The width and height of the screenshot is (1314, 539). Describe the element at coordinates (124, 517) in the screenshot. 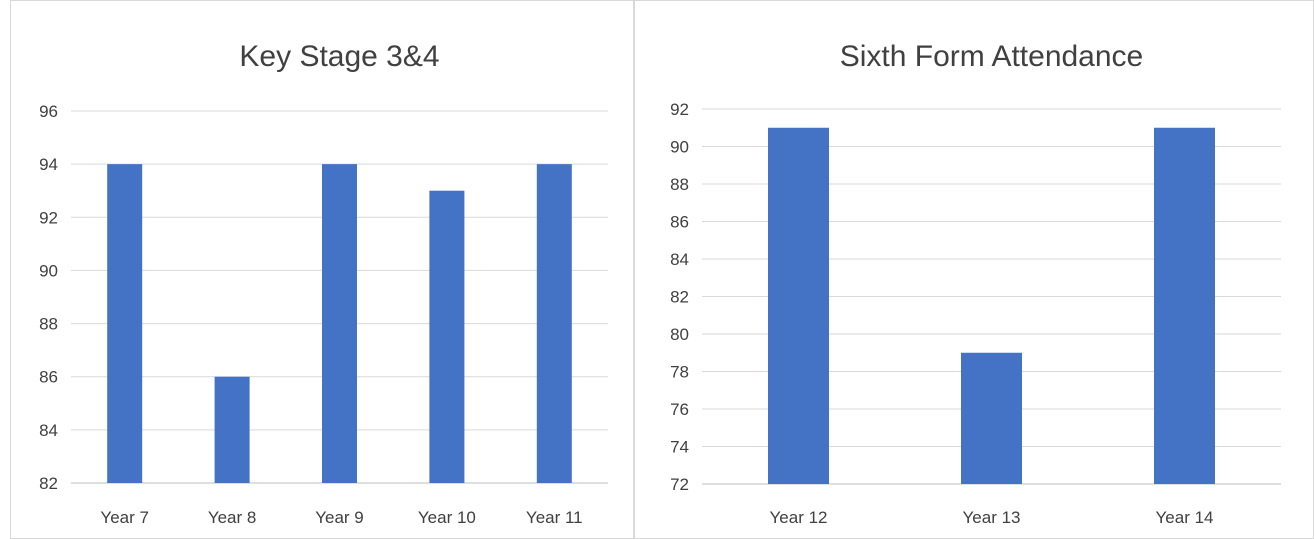

I see `key-stage-x-category-label: Year 7` at that location.